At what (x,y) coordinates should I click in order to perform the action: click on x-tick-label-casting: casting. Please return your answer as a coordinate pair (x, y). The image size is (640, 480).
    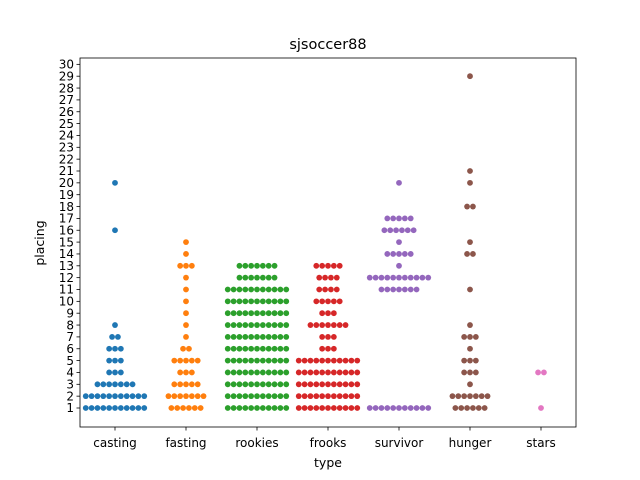
    Looking at the image, I should click on (114, 443).